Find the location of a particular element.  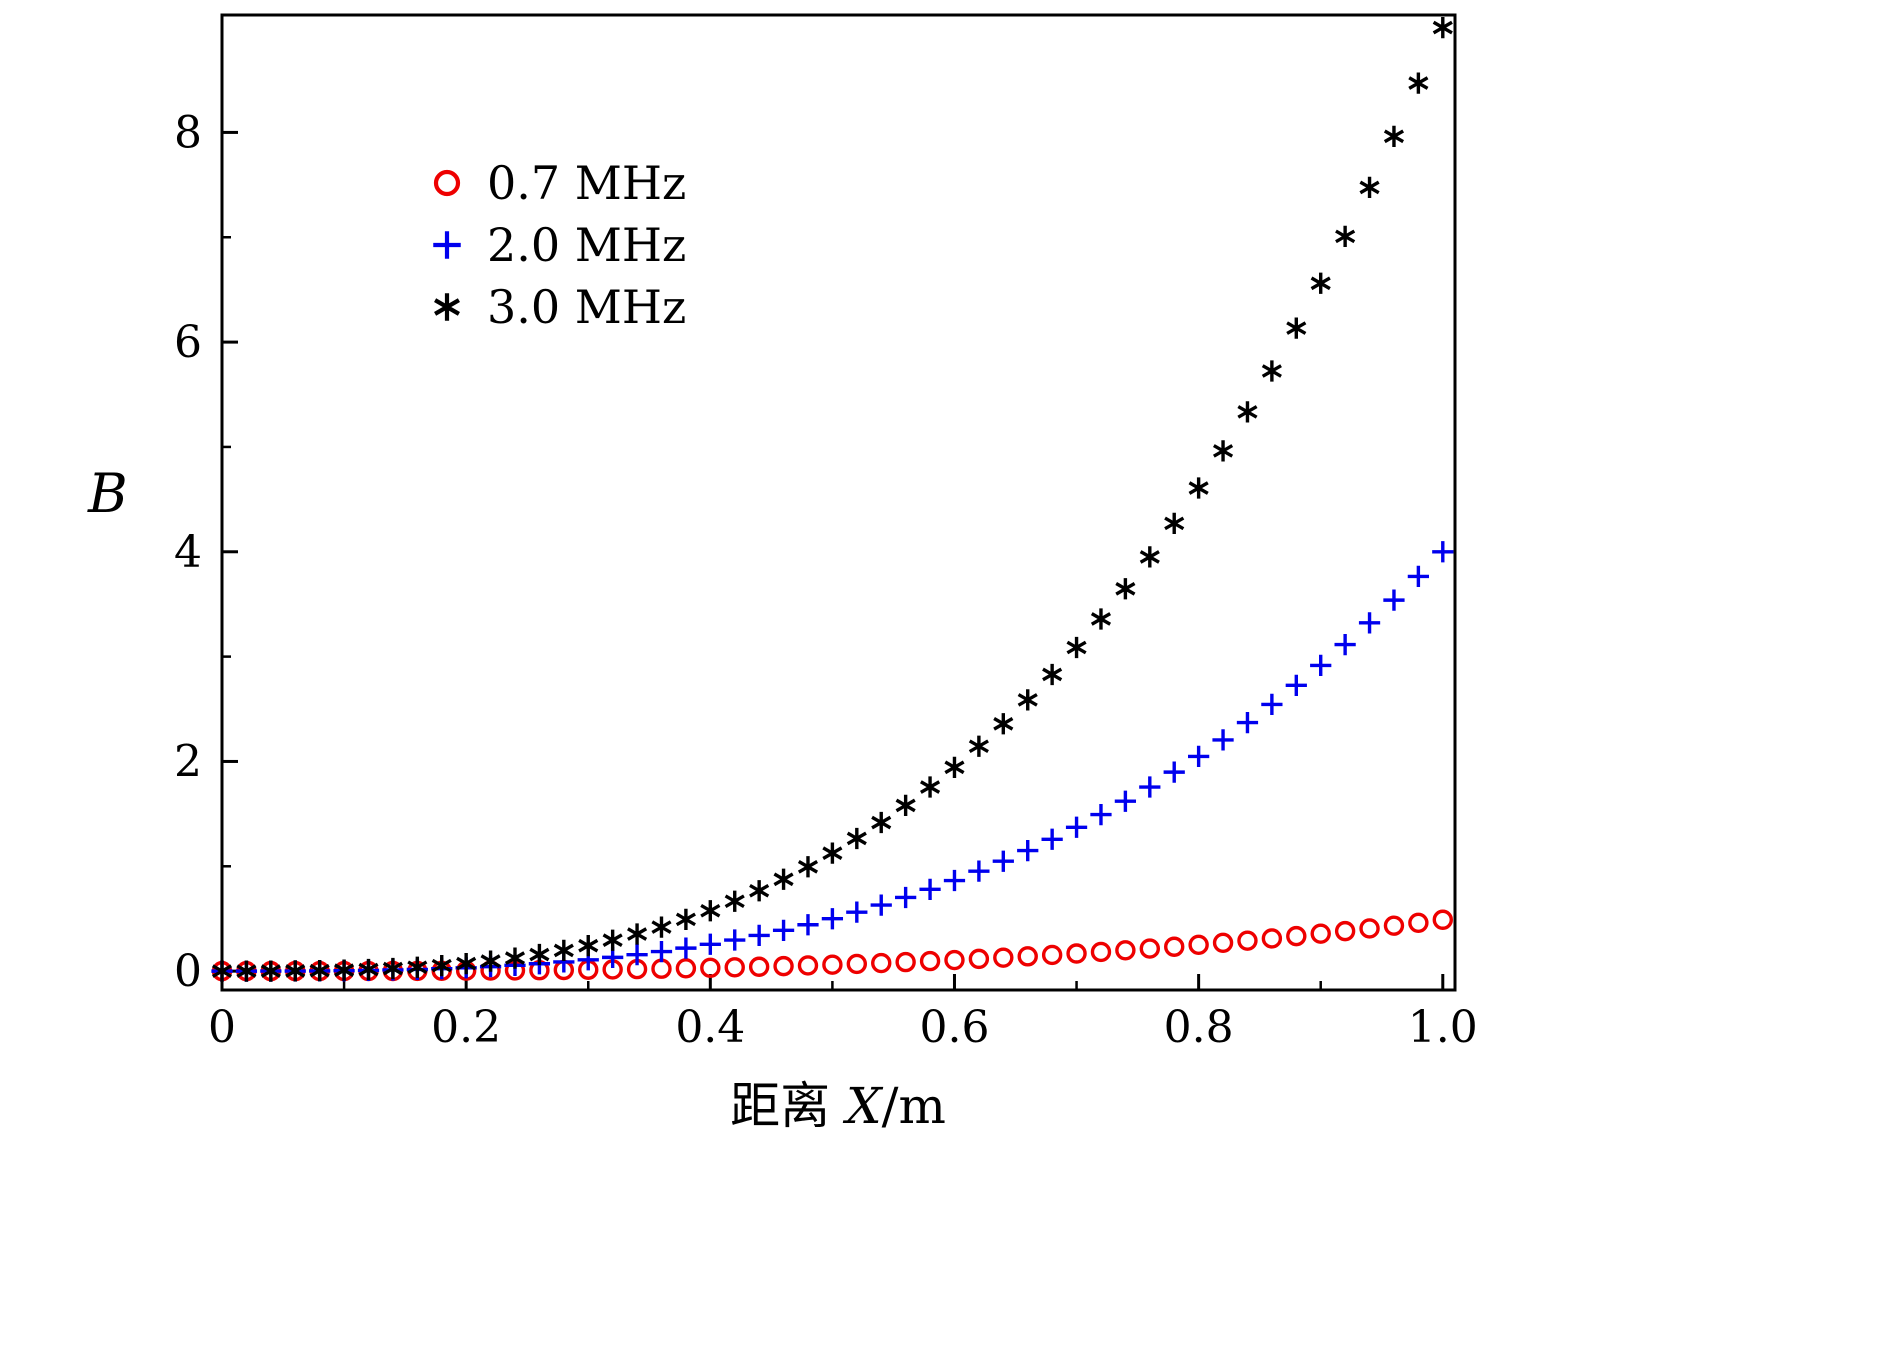

legend-label: 2.0 MHz is located at coordinates (587, 245).